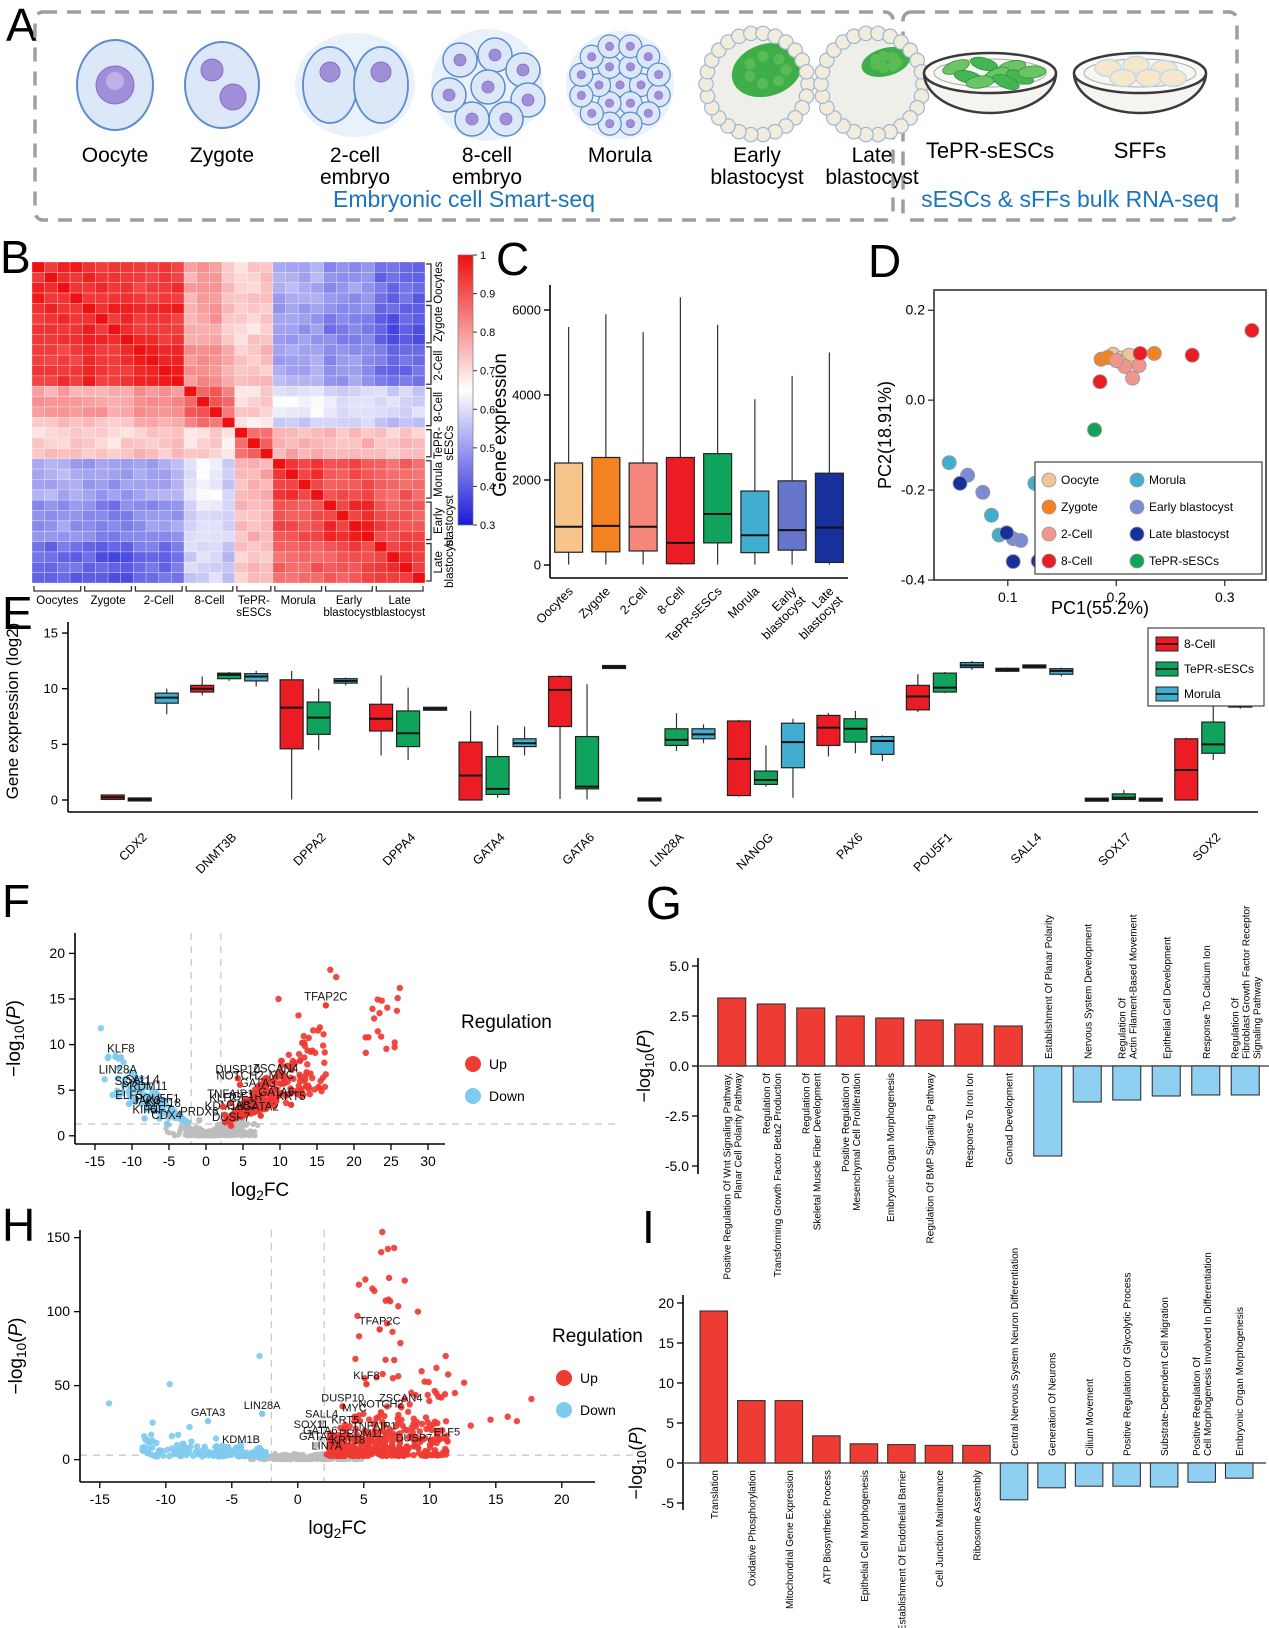  I want to click on colorbar-tick: 0.6, so click(487, 410).